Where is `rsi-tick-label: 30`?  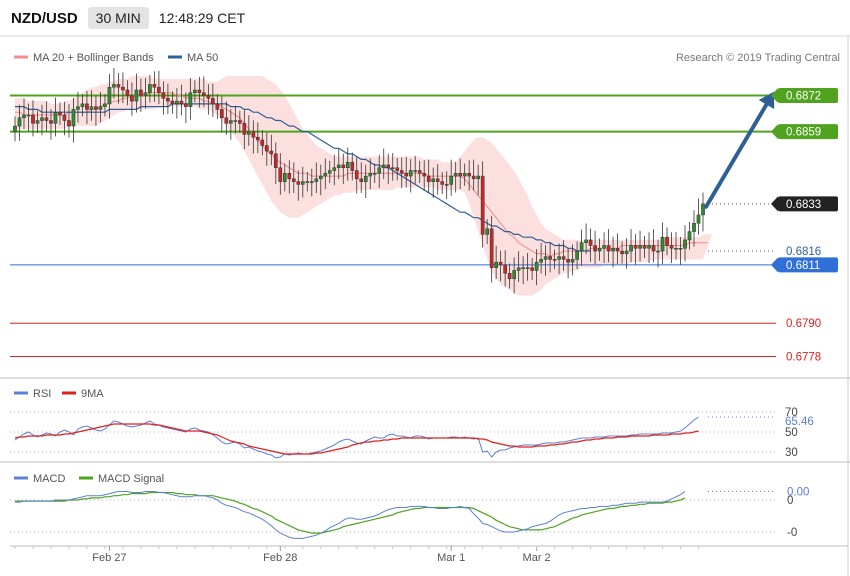 rsi-tick-label: 30 is located at coordinates (791, 453).